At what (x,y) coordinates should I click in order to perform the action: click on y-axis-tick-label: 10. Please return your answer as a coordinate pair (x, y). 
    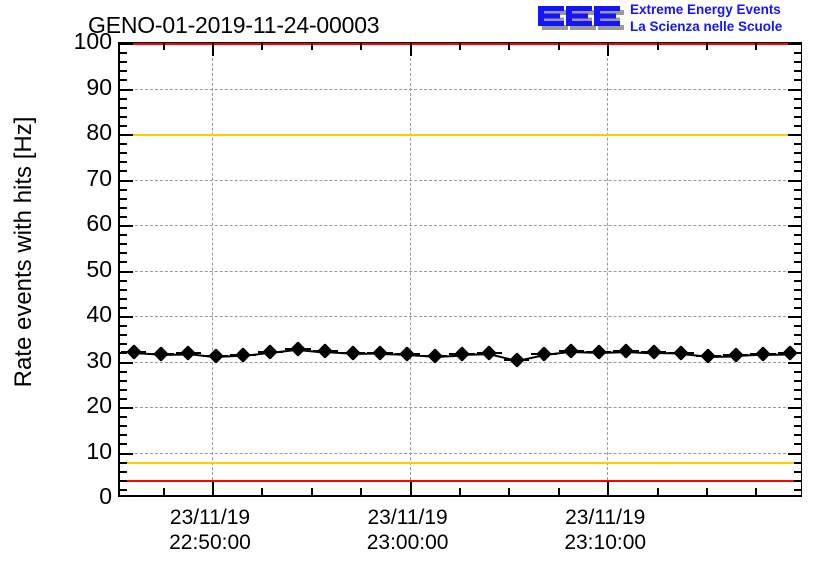
    Looking at the image, I should click on (99, 450).